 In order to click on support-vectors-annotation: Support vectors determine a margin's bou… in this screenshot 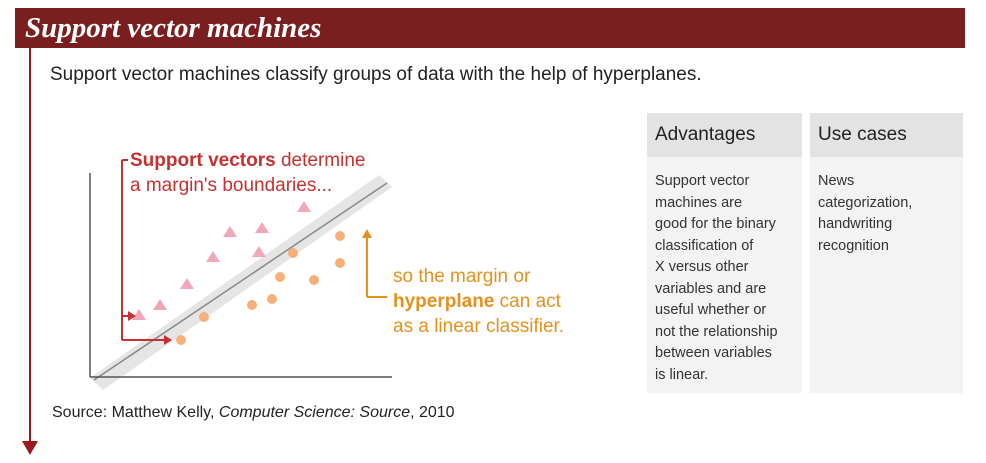, I will do `click(247, 173)`.